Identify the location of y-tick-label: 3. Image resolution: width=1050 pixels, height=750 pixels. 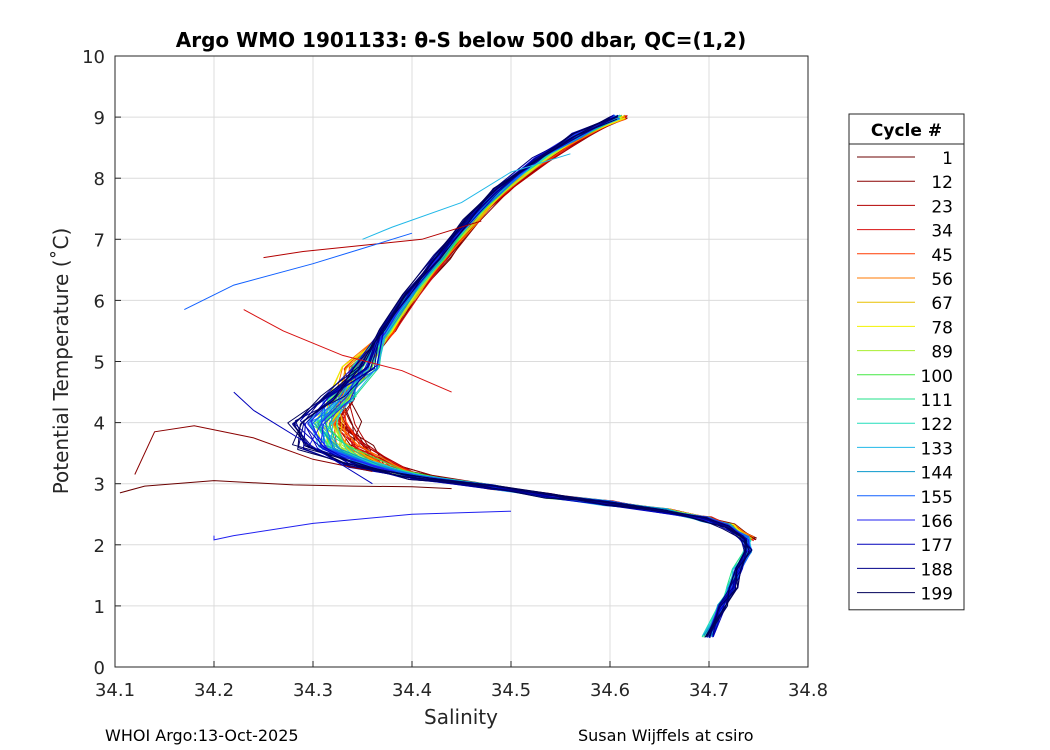
(99, 485).